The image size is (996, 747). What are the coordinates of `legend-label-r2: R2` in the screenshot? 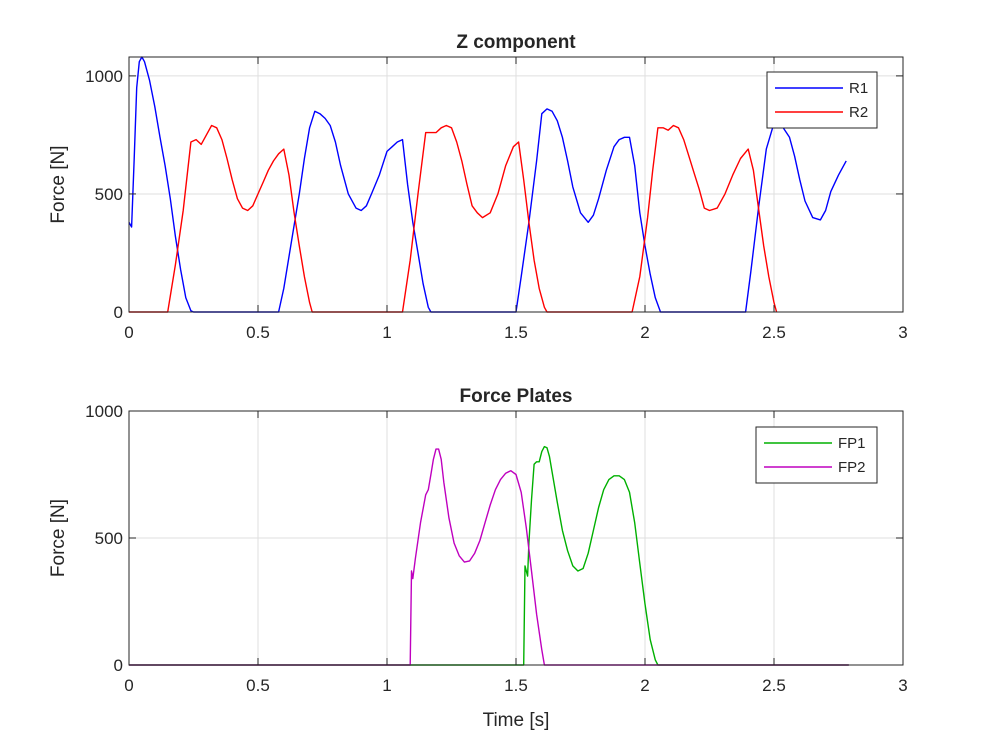 It's located at (858, 112).